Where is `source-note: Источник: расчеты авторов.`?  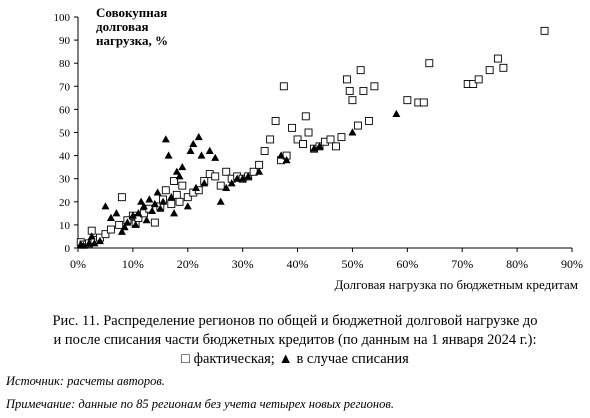
source-note: Источник: расчеты авторов. is located at coordinates (85, 381).